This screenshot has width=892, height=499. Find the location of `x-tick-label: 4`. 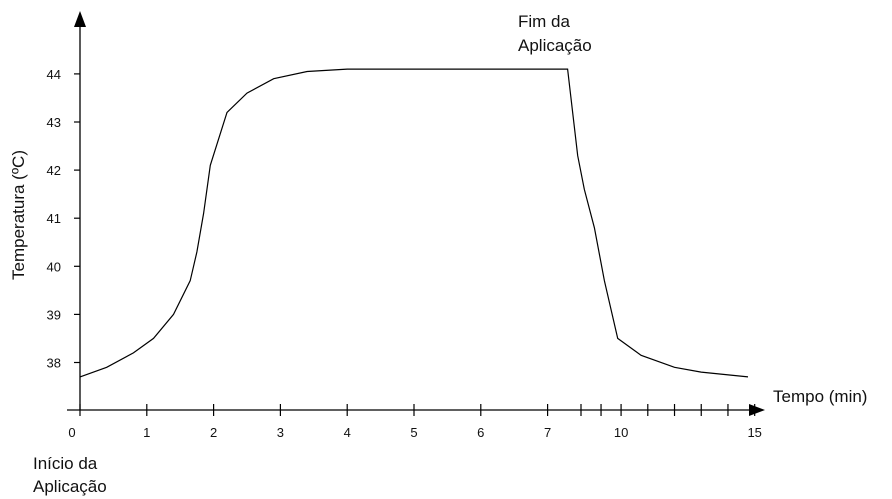

x-tick-label: 4 is located at coordinates (347, 432).